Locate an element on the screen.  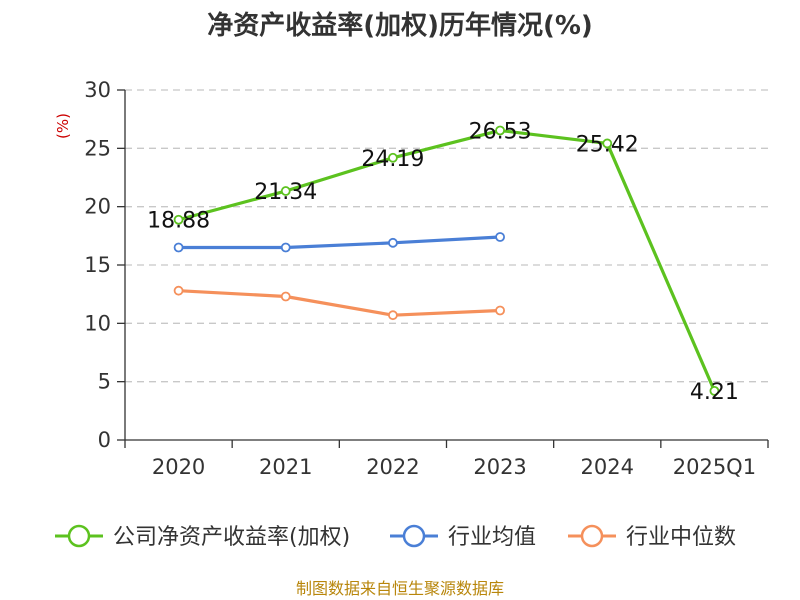
data-label-2023: 26.53 is located at coordinates (500, 131).